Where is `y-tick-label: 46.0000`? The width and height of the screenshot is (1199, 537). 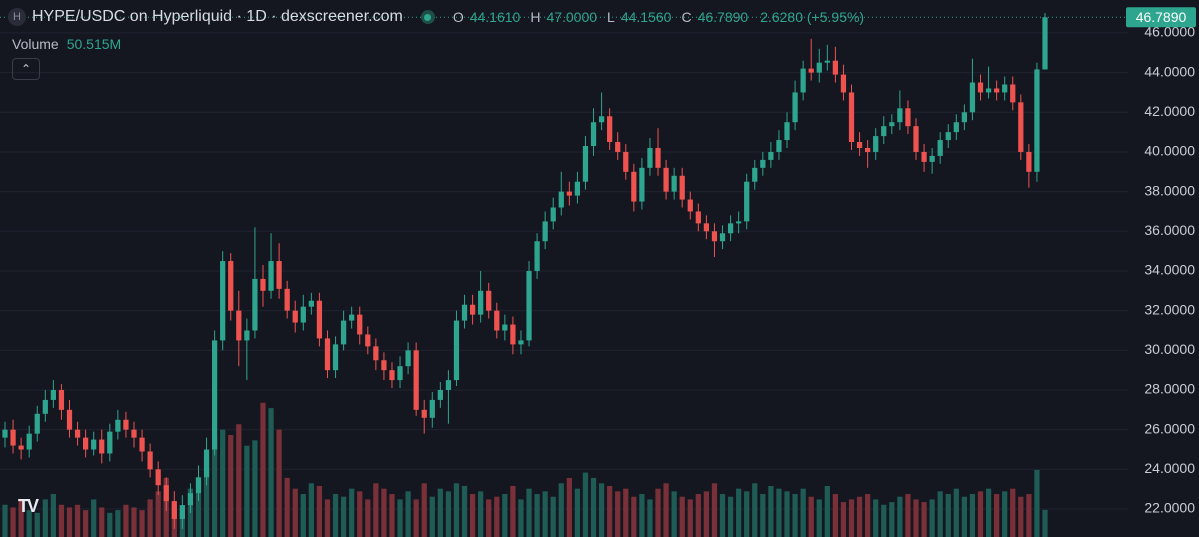 y-tick-label: 46.0000 is located at coordinates (1169, 32).